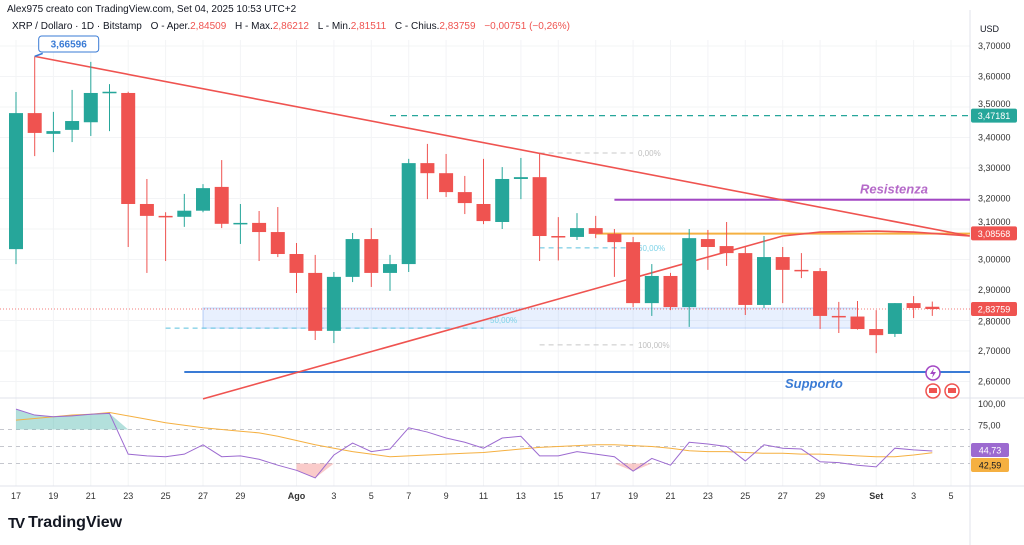 Image resolution: width=1024 pixels, height=545 pixels. I want to click on price-axis-tick: 2,90000, so click(994, 290).